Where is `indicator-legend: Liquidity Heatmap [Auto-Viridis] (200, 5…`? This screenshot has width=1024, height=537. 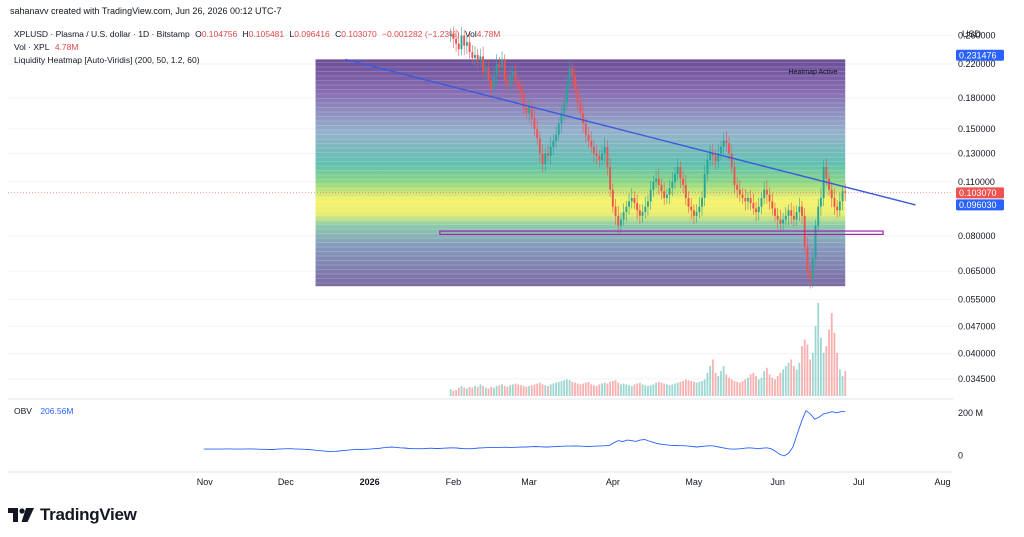 indicator-legend: Liquidity Heatmap [Auto-Viridis] (200, 5… is located at coordinates (108, 60).